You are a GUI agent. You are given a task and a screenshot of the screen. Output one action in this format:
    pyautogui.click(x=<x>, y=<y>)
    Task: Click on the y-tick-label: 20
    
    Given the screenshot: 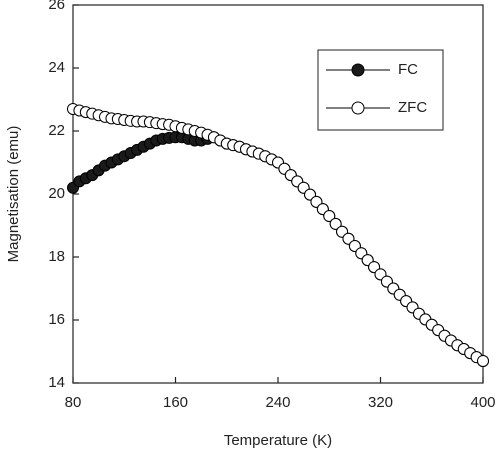 What is the action you would take?
    pyautogui.click(x=56, y=193)
    